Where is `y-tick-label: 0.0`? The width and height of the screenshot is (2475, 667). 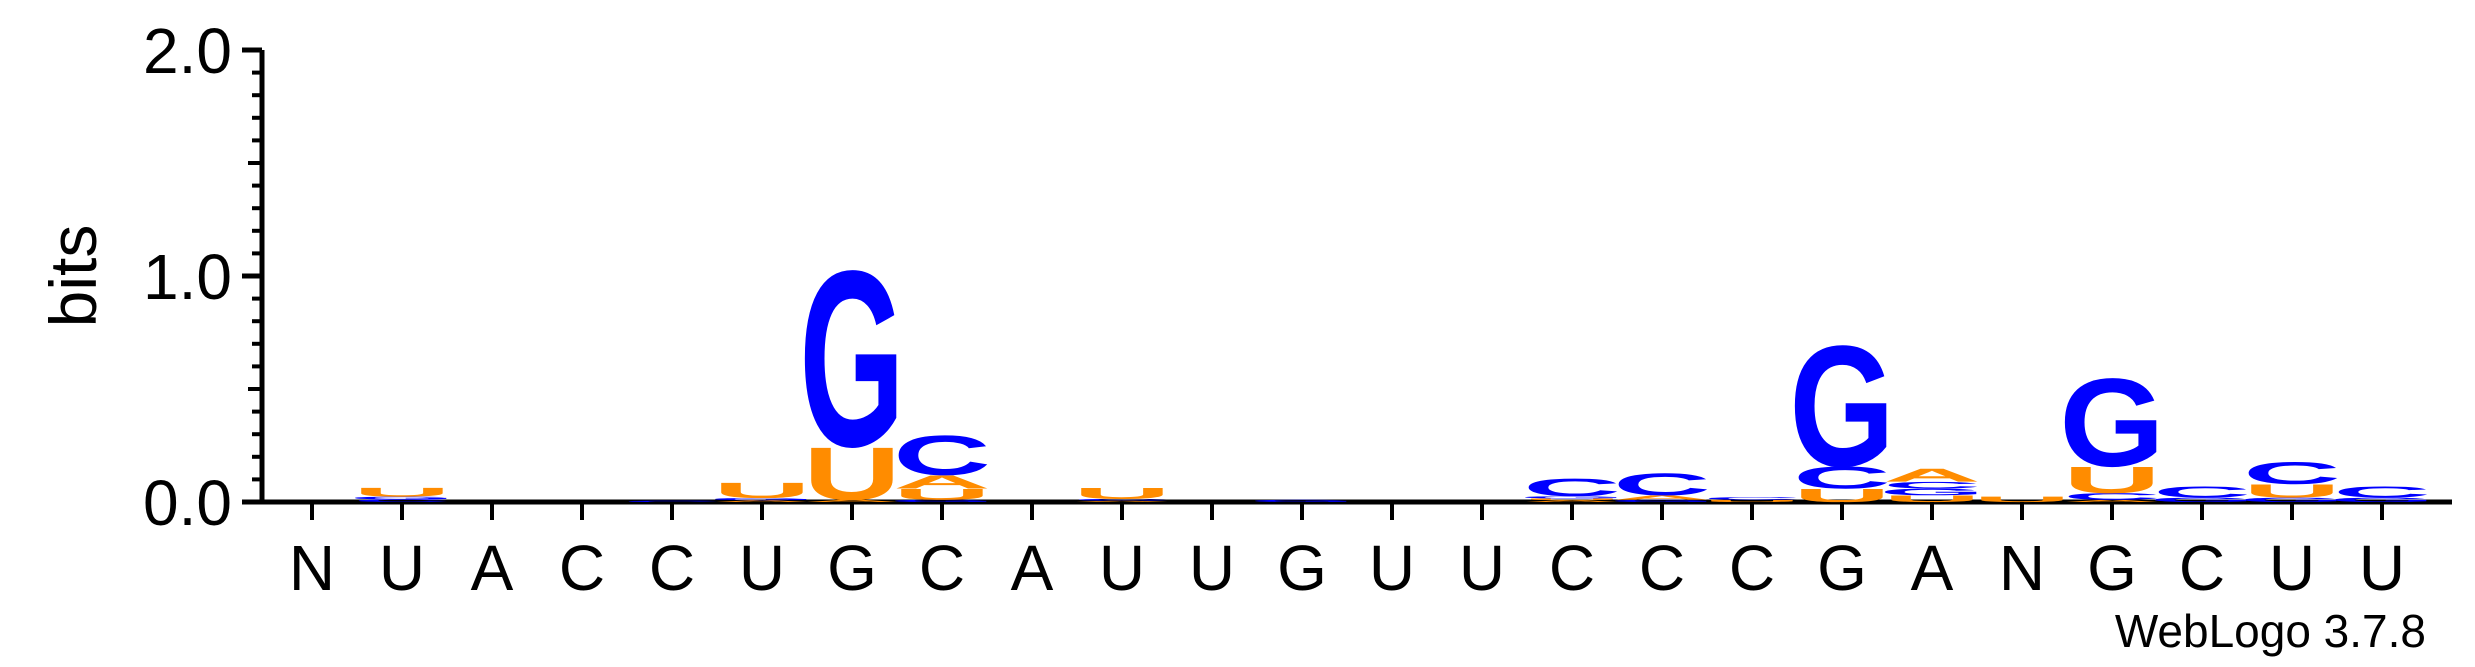
y-tick-label: 0.0 is located at coordinates (187, 503).